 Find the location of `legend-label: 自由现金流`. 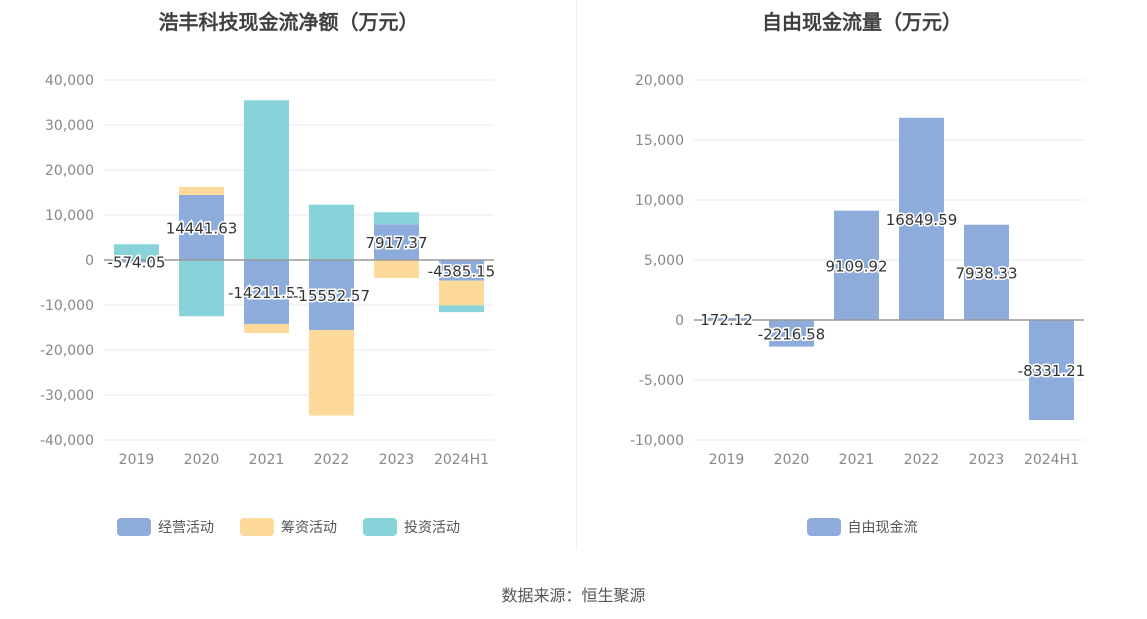

legend-label: 自由现金流 is located at coordinates (882, 528).